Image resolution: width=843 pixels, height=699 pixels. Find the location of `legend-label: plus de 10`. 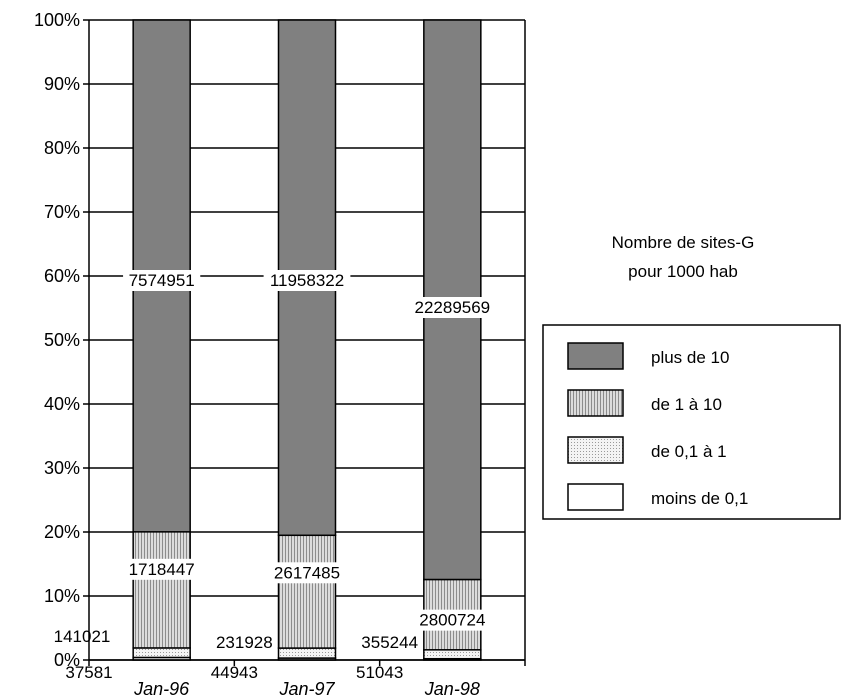

legend-label: plus de 10 is located at coordinates (690, 357).